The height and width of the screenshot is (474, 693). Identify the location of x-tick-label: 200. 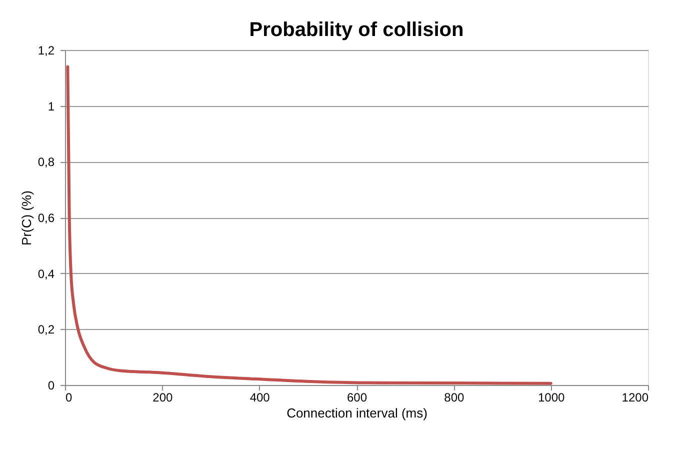
(162, 397).